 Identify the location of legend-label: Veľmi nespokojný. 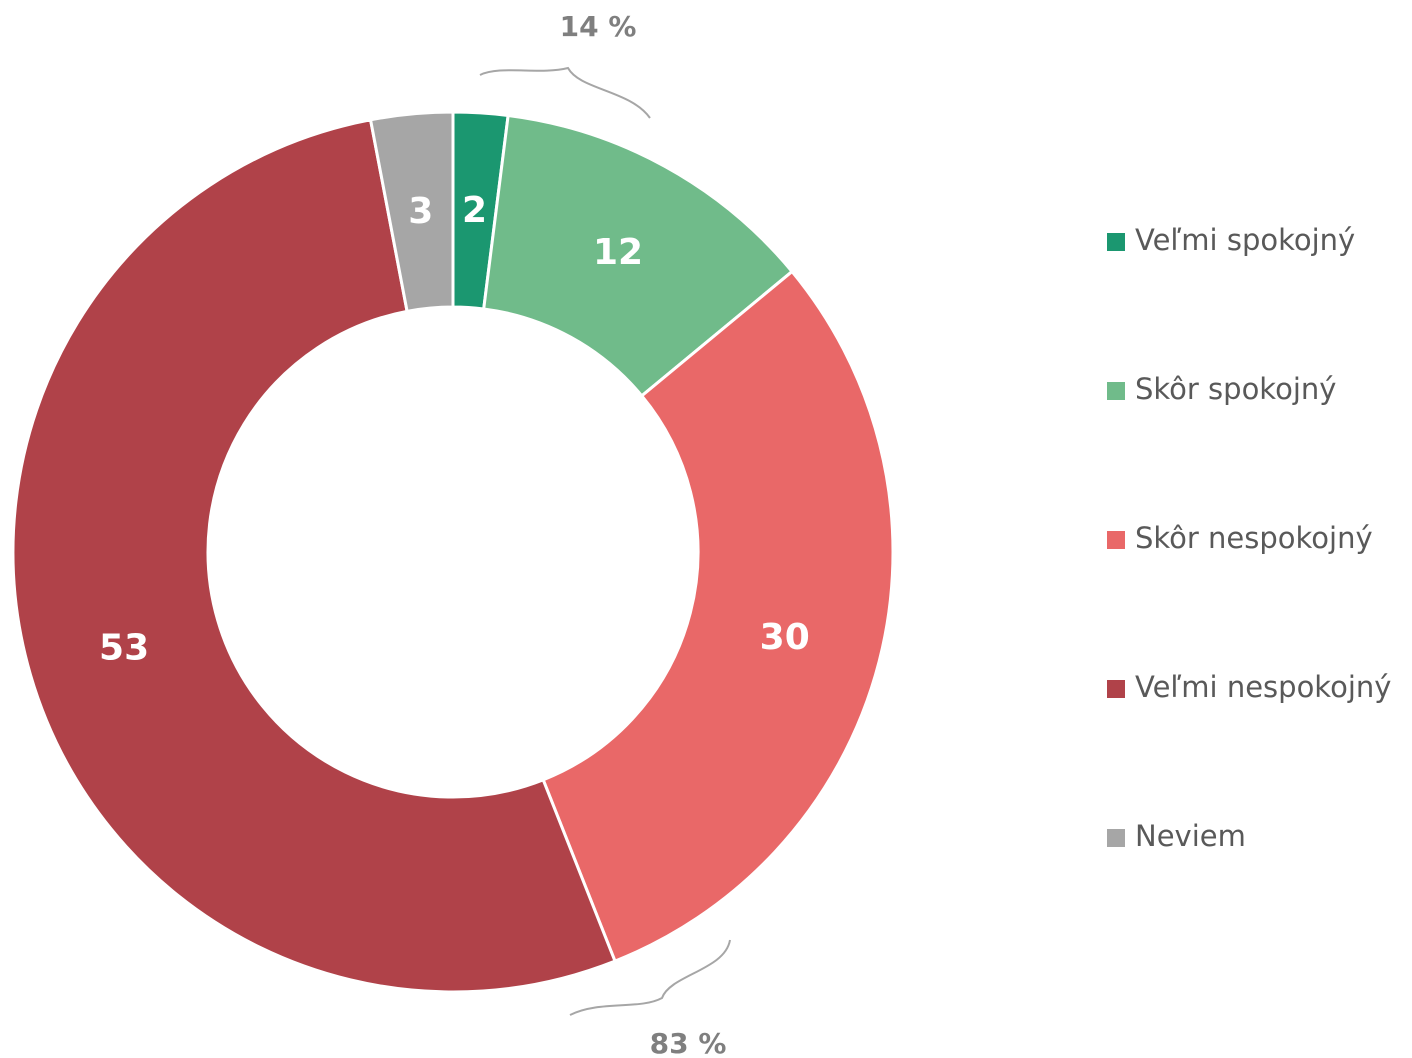
(1263, 687).